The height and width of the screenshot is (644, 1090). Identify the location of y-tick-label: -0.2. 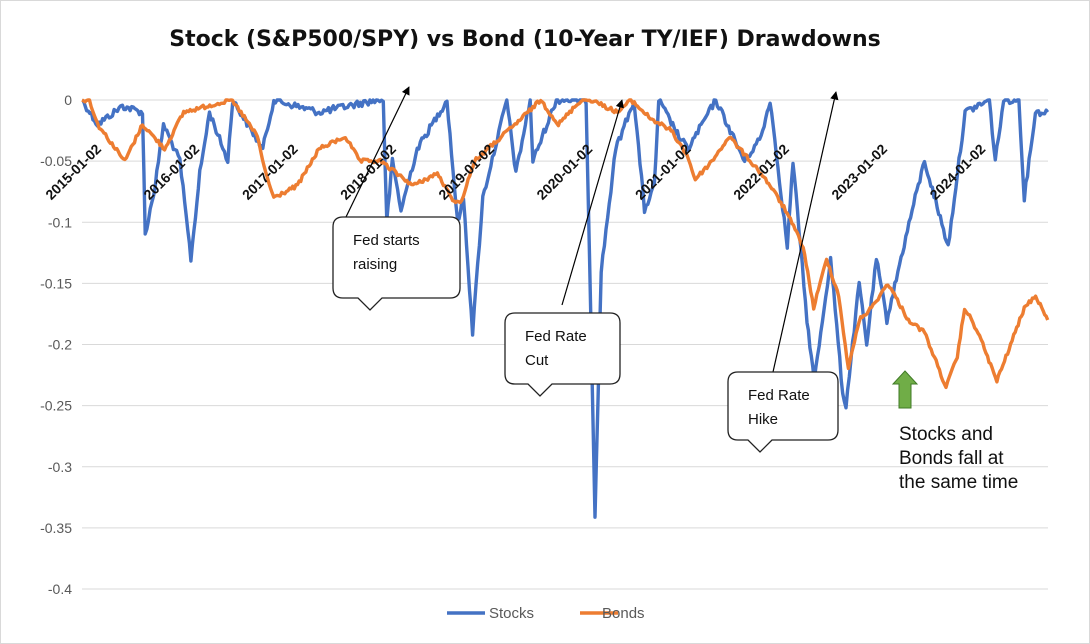
(60, 345).